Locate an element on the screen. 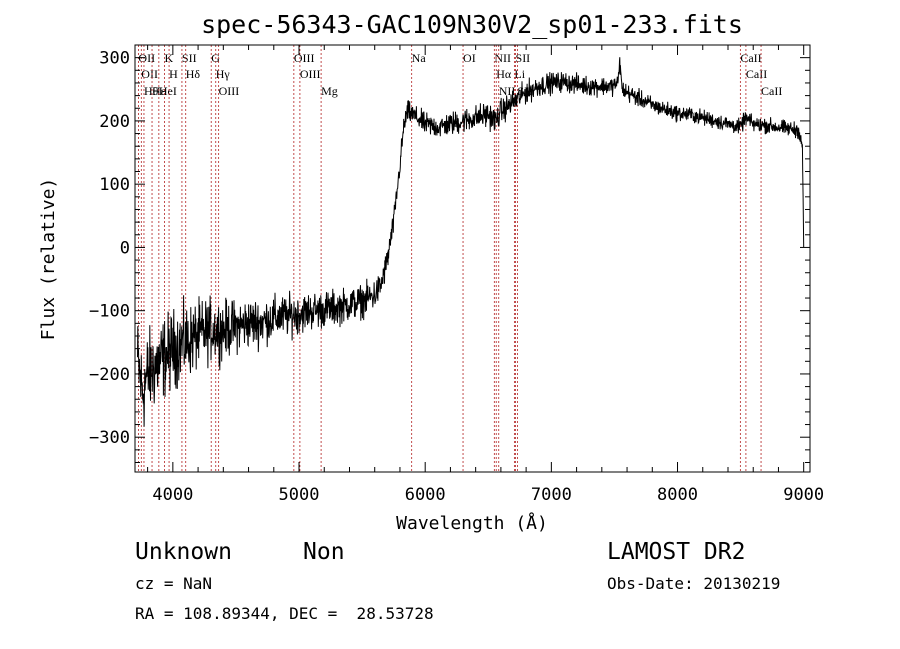  x-axis-label: Wavelength (Å) is located at coordinates (472, 523).